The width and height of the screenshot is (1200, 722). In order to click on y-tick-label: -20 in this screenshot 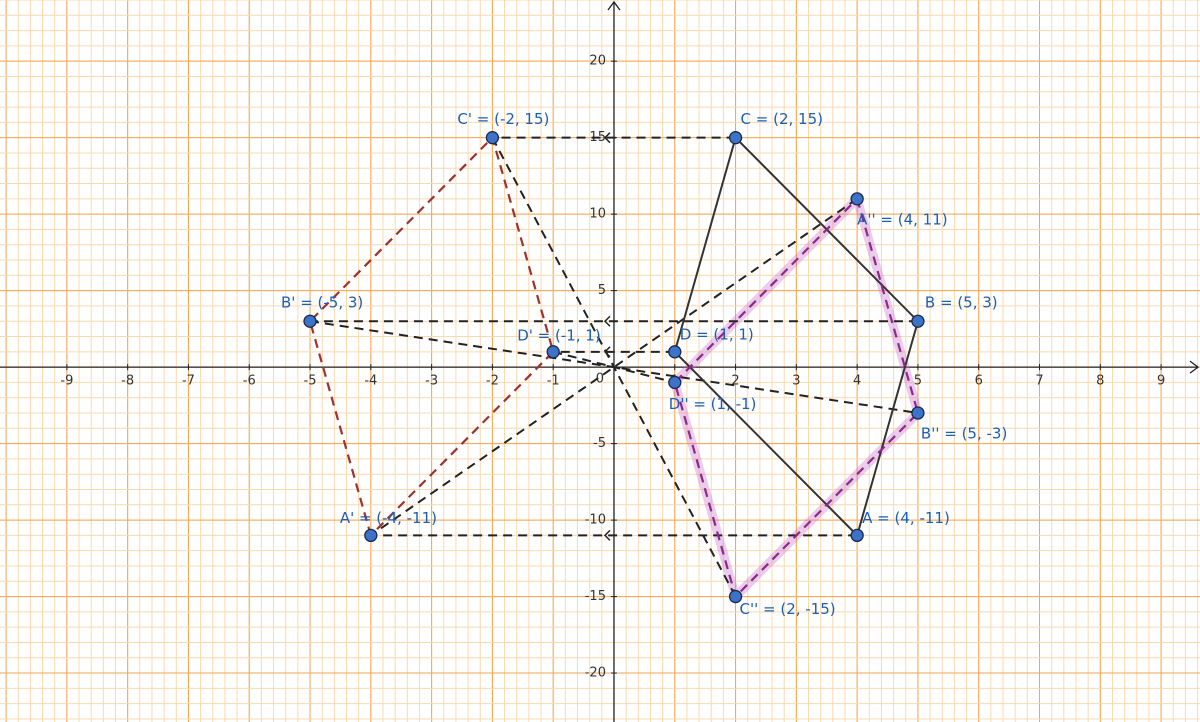, I will do `click(595, 673)`.